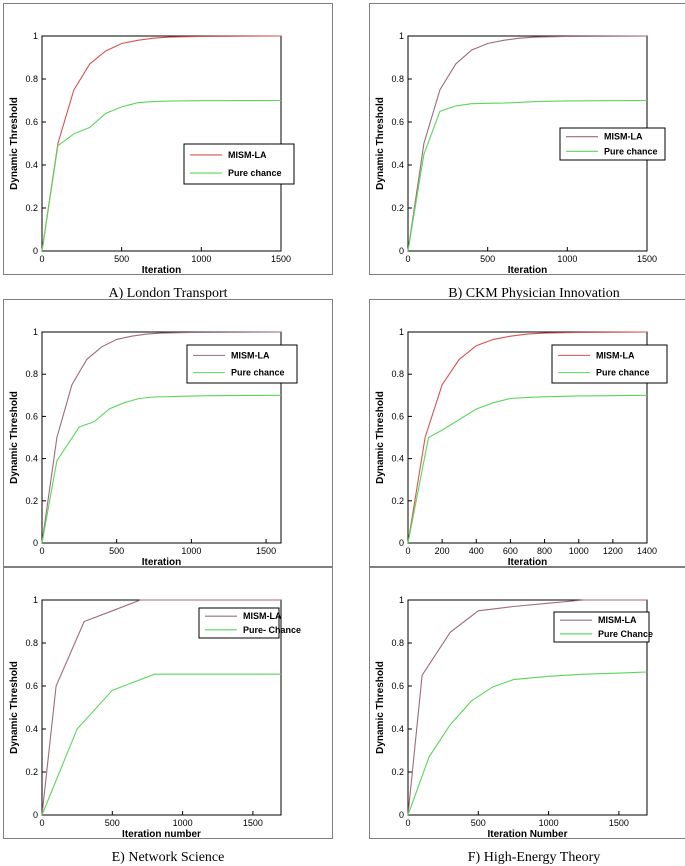 The height and width of the screenshot is (866, 685). Describe the element at coordinates (510, 551) in the screenshot. I see `x-tick-label: 600` at that location.